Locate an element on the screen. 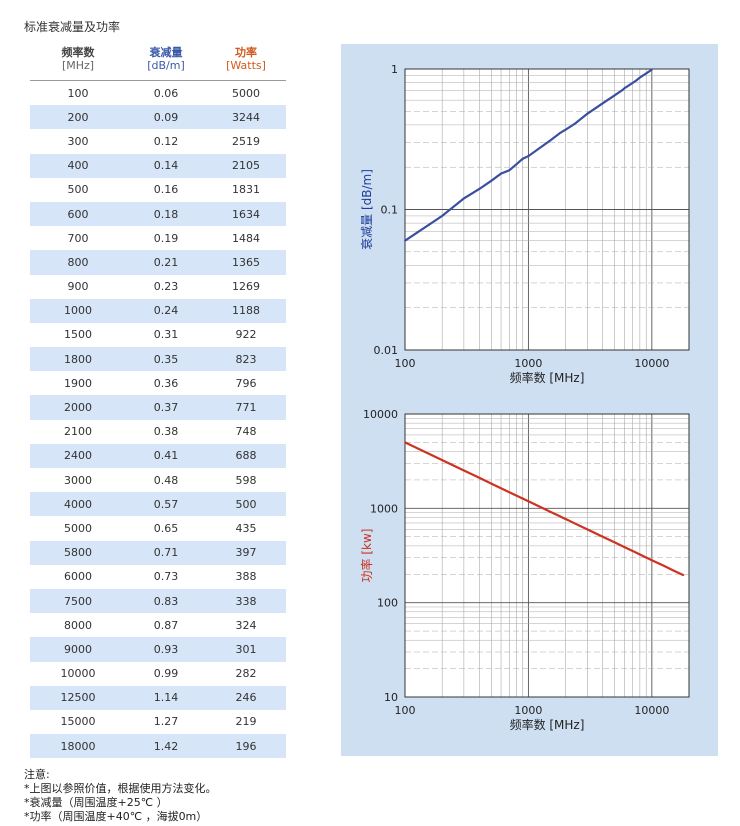 Image resolution: width=740 pixels, height=826 pixels. cell-frequency: 300 is located at coordinates (78, 141).